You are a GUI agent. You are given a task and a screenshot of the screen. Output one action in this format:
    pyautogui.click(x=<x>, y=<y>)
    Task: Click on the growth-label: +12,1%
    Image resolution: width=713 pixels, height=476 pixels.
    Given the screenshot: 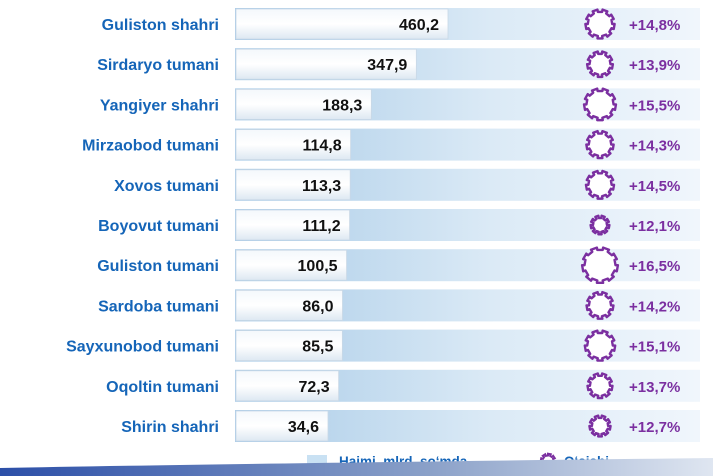 What is the action you would take?
    pyautogui.click(x=654, y=226)
    